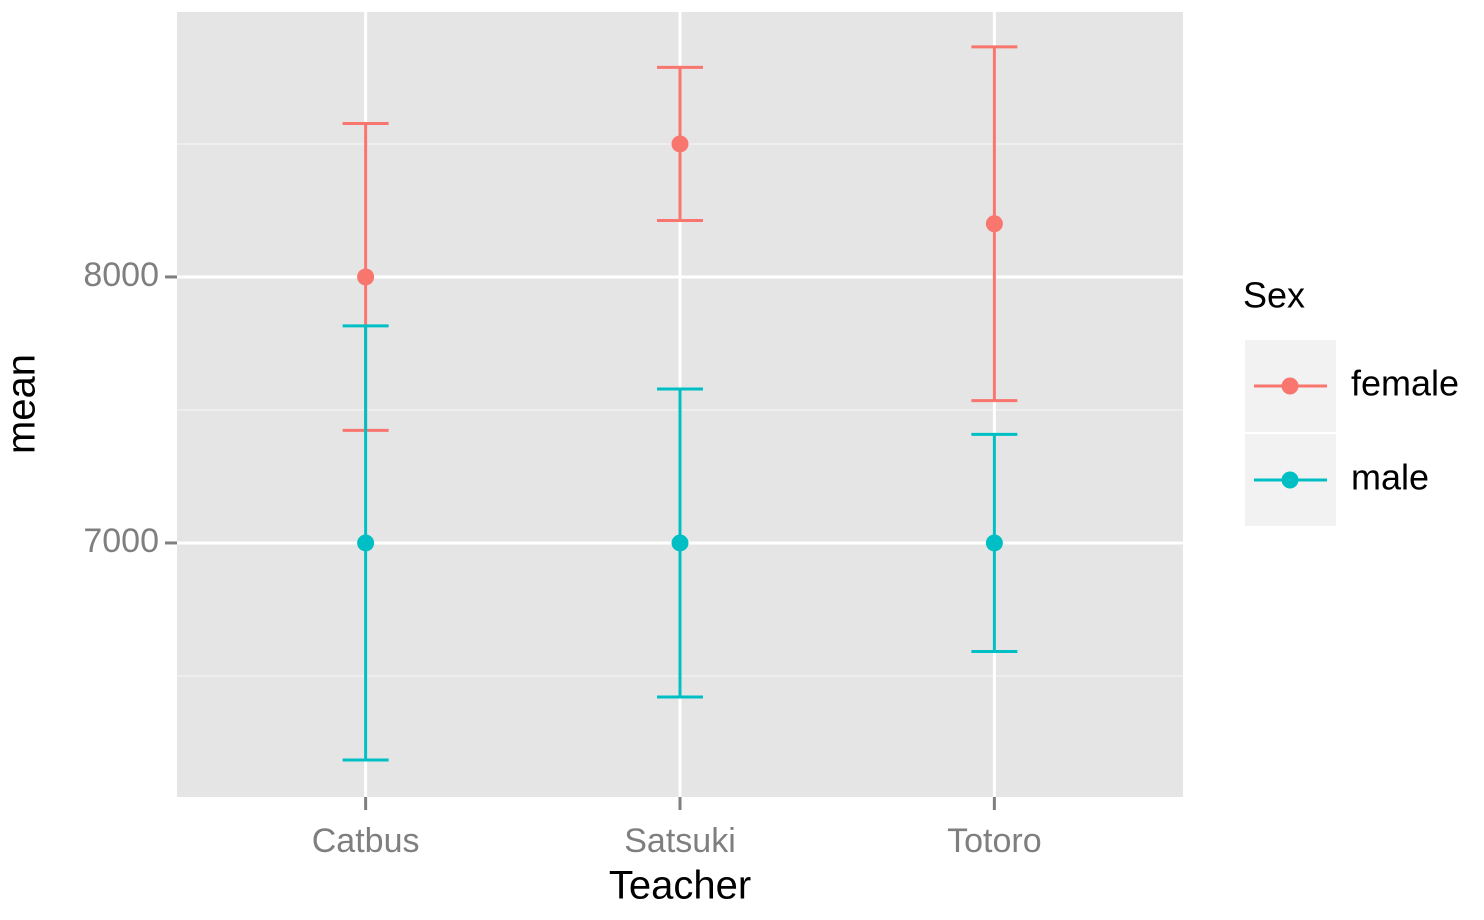  What do you see at coordinates (121, 275) in the screenshot?
I see `y-tick-label: 8000` at bounding box center [121, 275].